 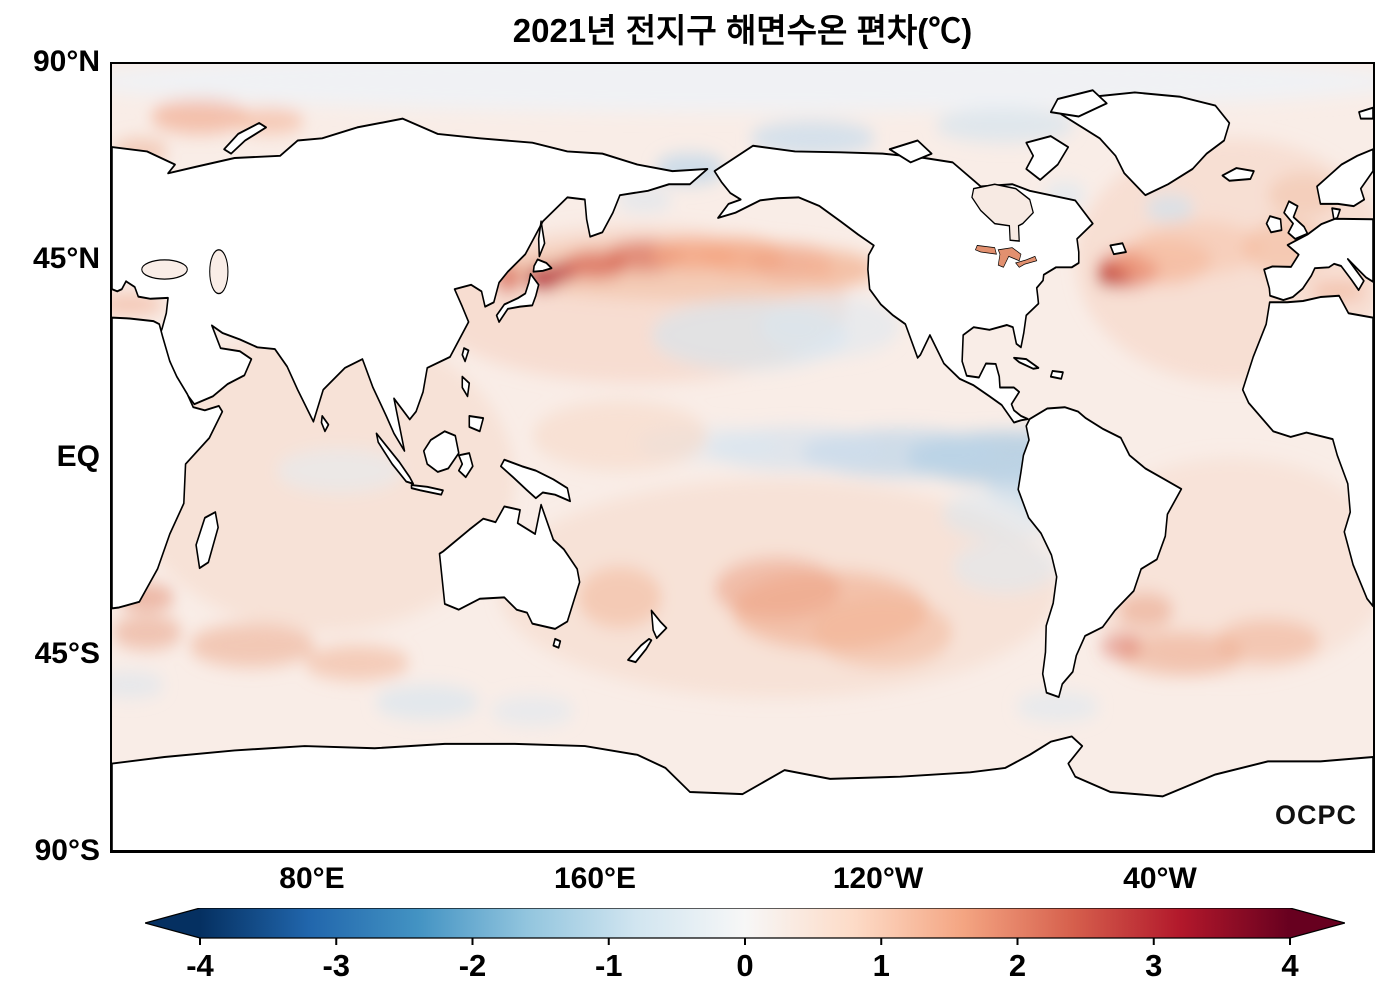 What do you see at coordinates (466, 386) in the screenshot?
I see `land-luzon` at bounding box center [466, 386].